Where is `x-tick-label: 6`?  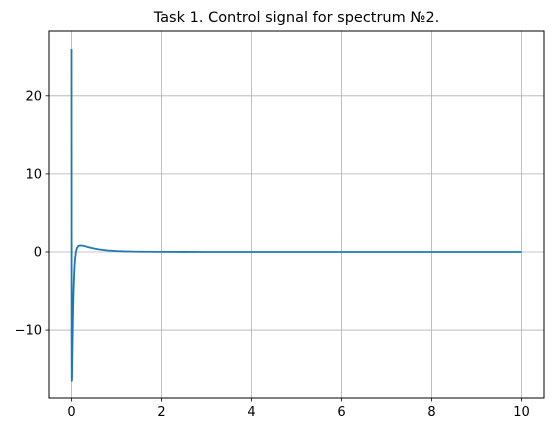 x-tick-label: 6 is located at coordinates (341, 412).